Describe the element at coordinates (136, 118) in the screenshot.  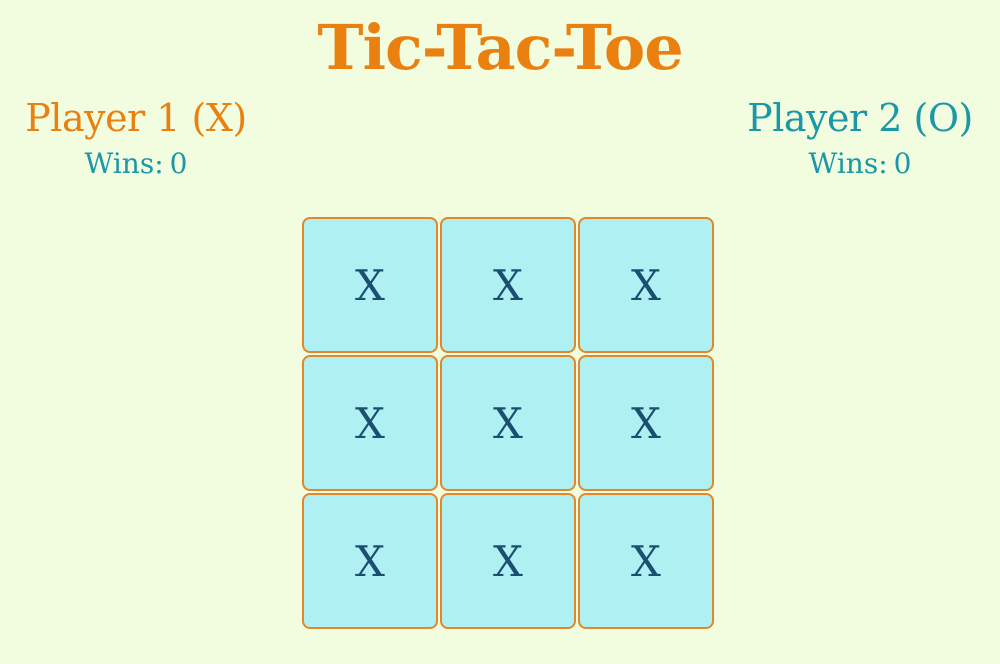
I see `player-1-name: Player 1 (X)` at that location.